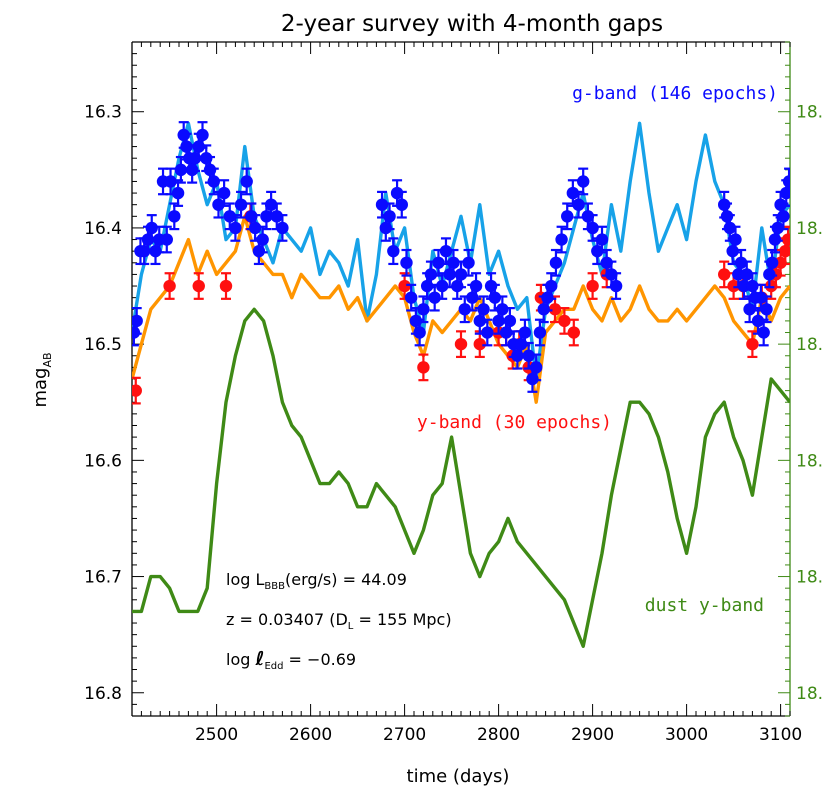 Image resolution: width=830 pixels, height=804 pixels. What do you see at coordinates (704, 605) in the screenshot?
I see `legend-dust: dust y-band` at bounding box center [704, 605].